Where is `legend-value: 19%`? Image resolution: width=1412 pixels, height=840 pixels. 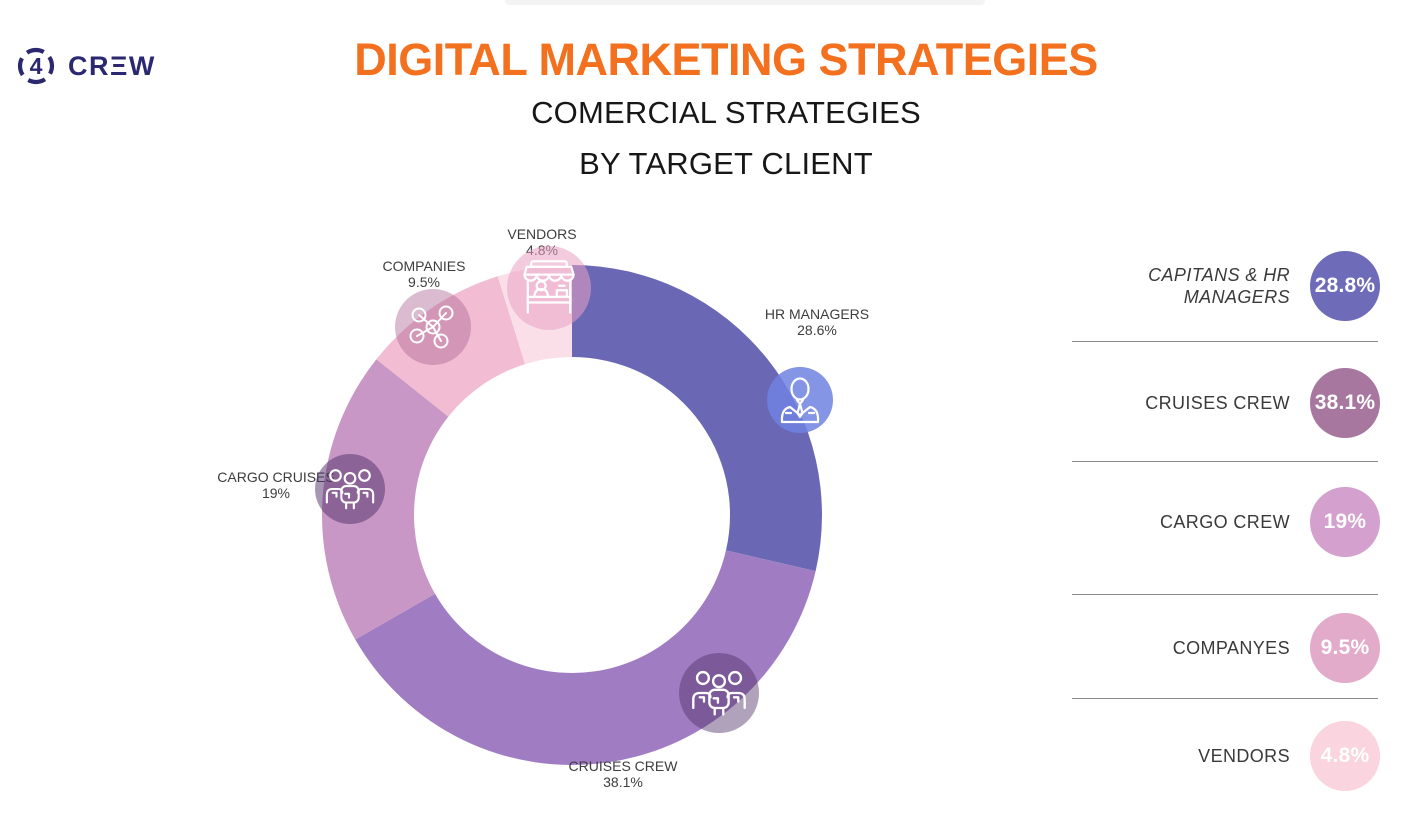
legend-value: 19% is located at coordinates (1345, 521).